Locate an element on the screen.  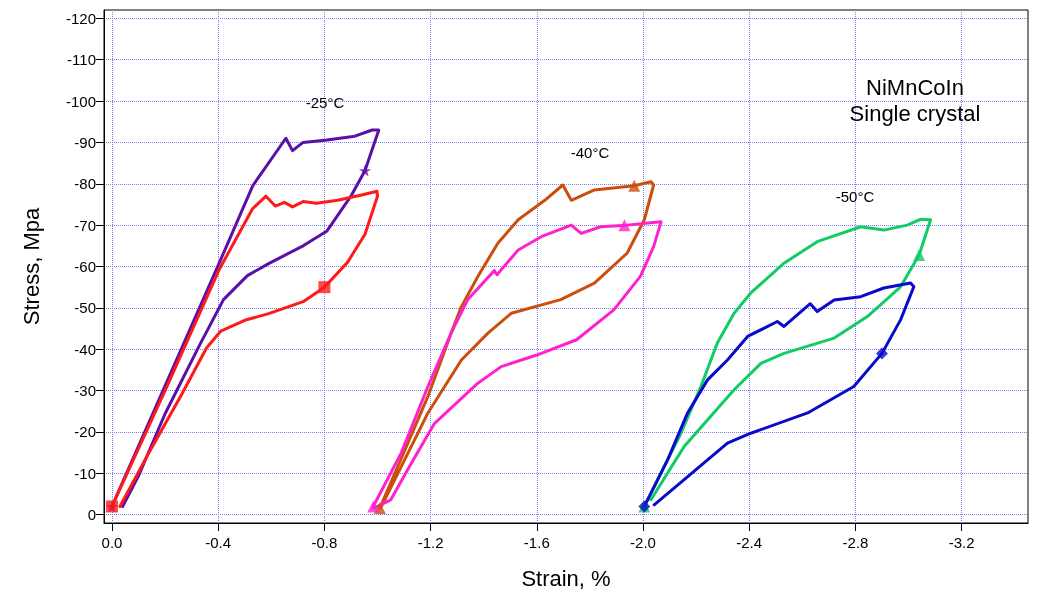
annotation: -25°C is located at coordinates (325, 102).